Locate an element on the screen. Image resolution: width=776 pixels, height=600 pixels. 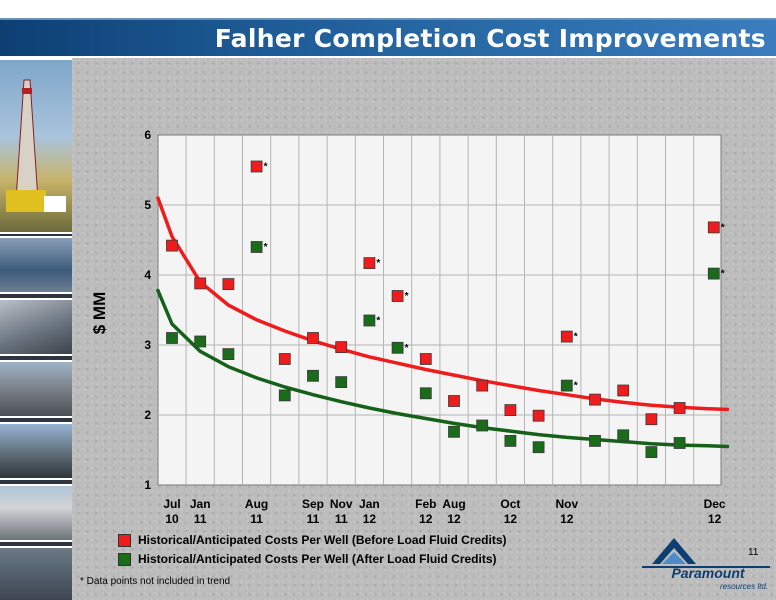
logo-wordmark: Paramount is located at coordinates (708, 573).